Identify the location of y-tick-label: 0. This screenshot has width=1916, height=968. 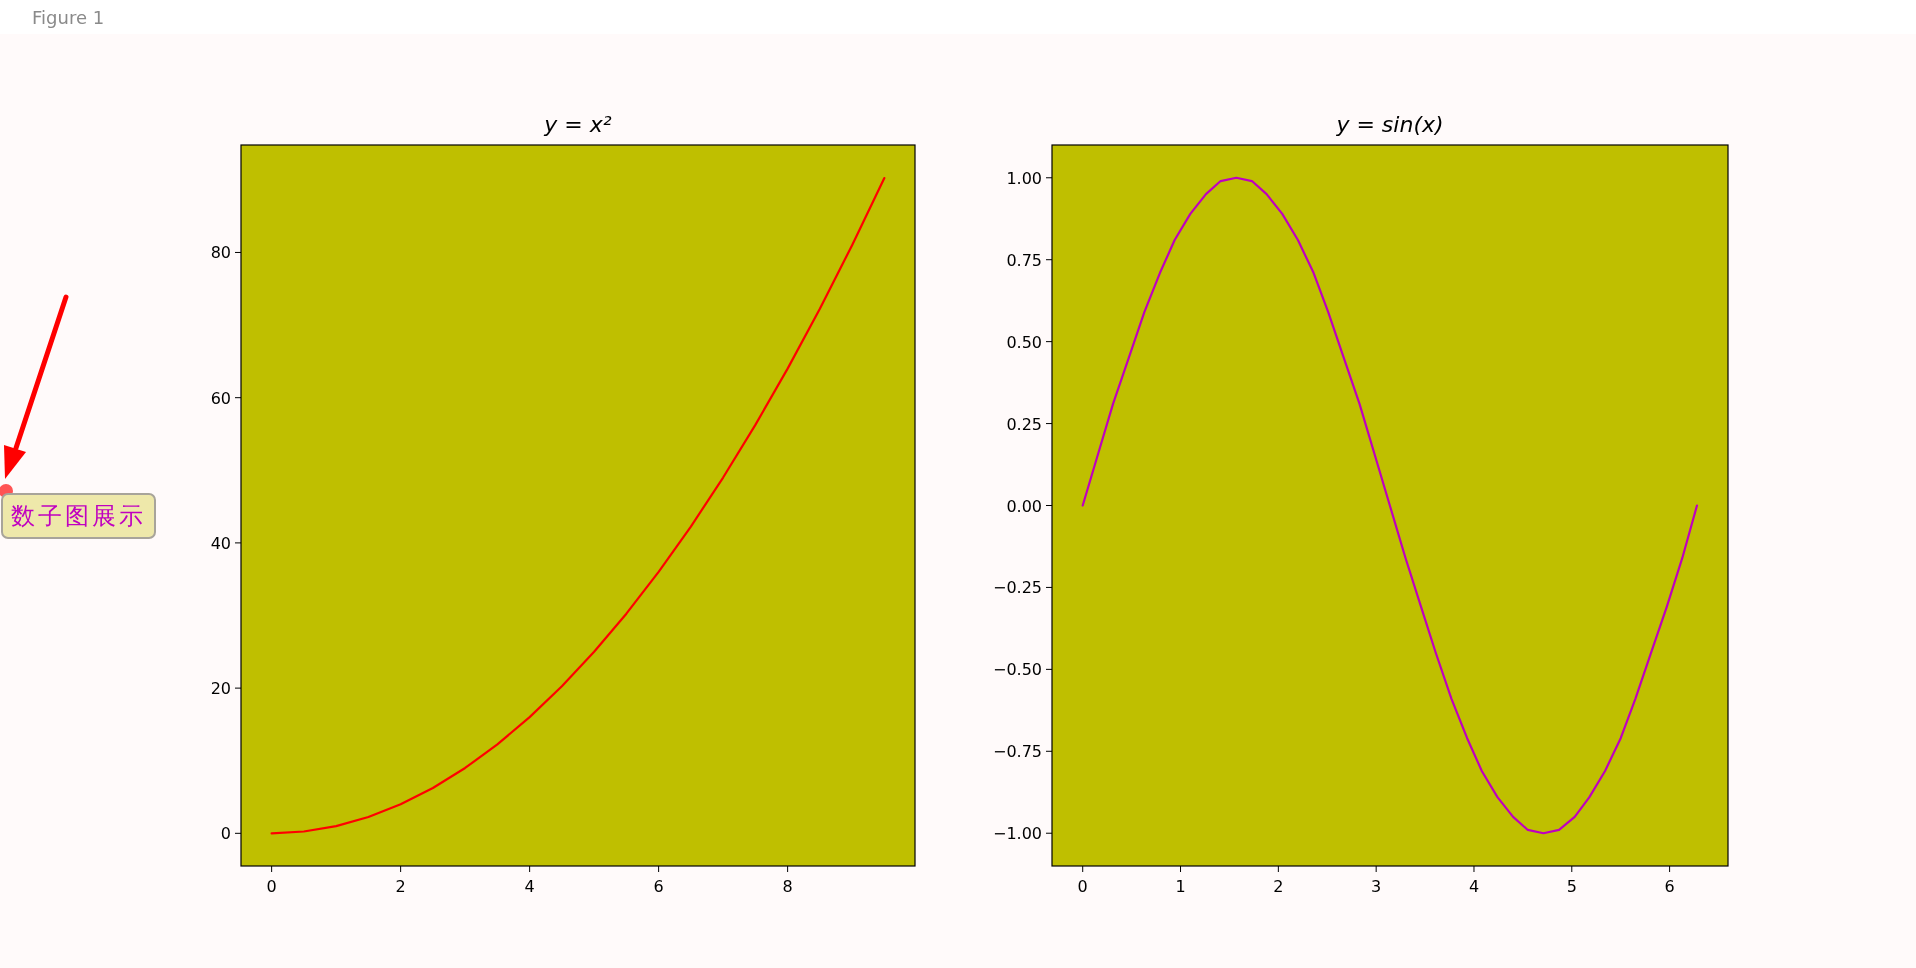
(225, 834).